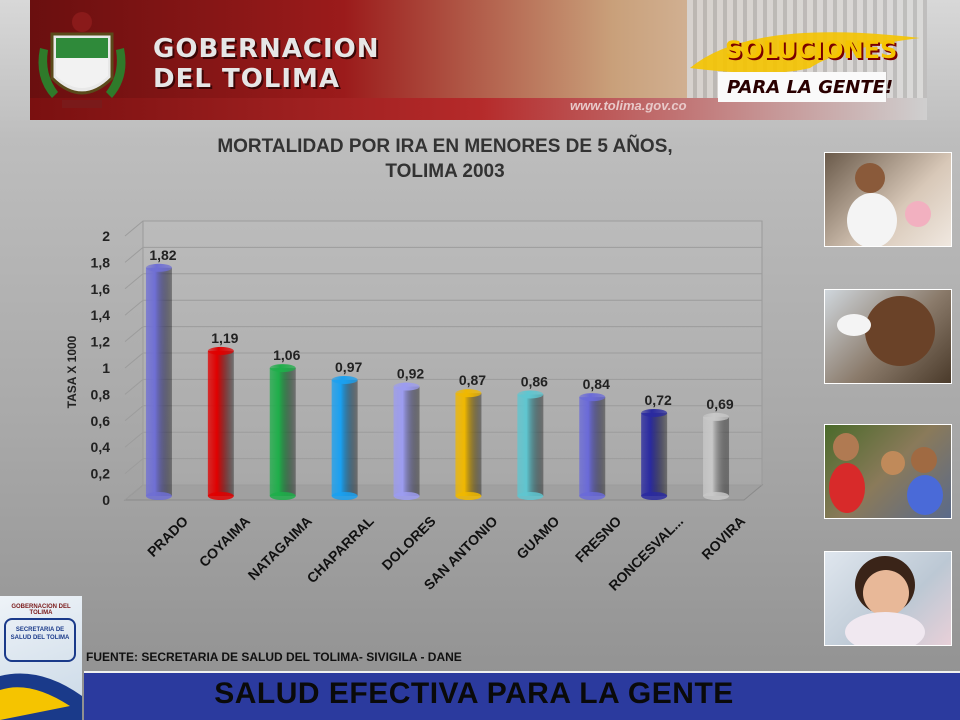 The width and height of the screenshot is (960, 720). What do you see at coordinates (445, 171) in the screenshot?
I see `chart-title-line2: TOLIMA 2003` at bounding box center [445, 171].